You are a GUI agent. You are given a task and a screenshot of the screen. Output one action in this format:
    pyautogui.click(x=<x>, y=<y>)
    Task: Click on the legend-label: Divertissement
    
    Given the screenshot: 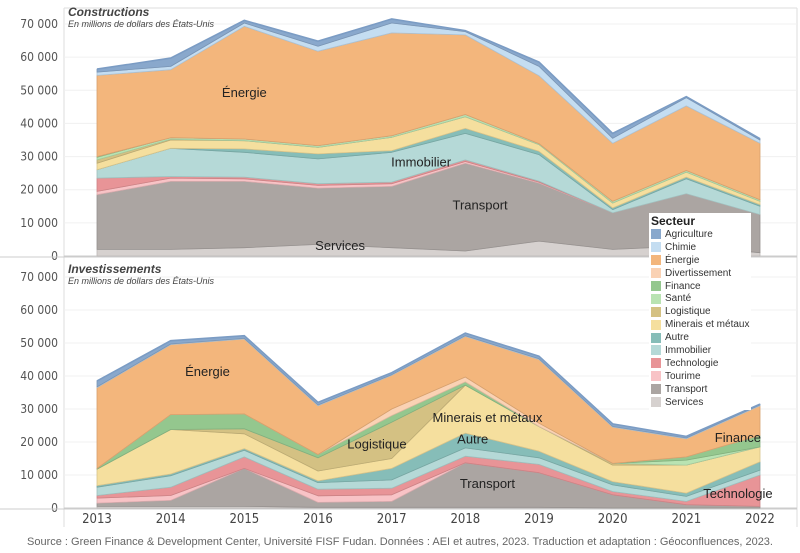 What is the action you would take?
    pyautogui.click(x=698, y=273)
    